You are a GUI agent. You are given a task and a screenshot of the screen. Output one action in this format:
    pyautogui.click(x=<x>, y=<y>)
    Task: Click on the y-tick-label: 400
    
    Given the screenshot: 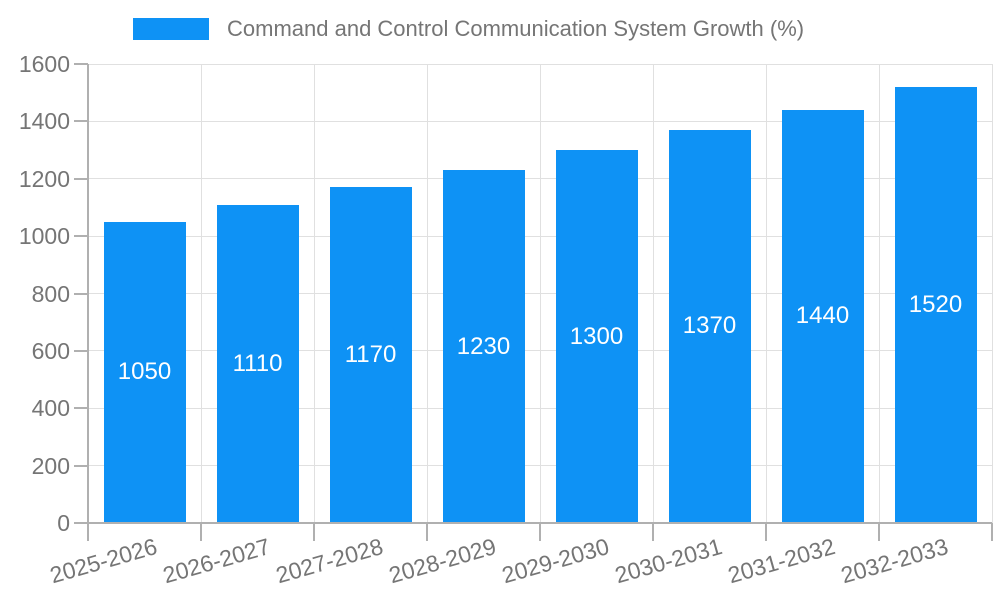 What is the action you would take?
    pyautogui.click(x=50, y=408)
    